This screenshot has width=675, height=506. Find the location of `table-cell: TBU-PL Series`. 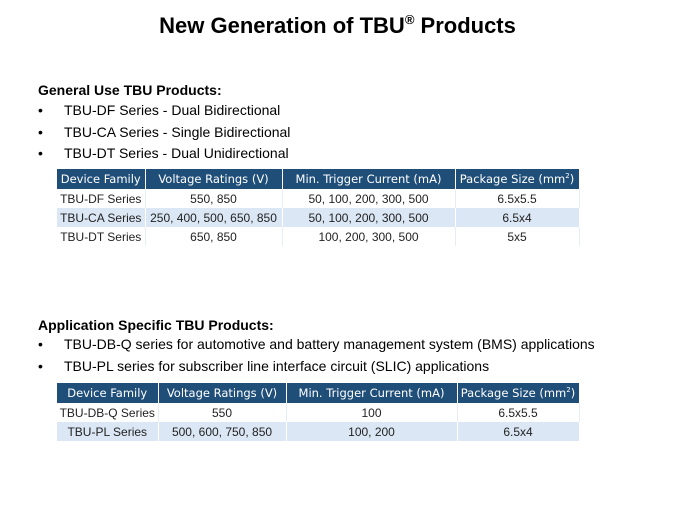

table-cell: TBU-PL Series is located at coordinates (108, 431).